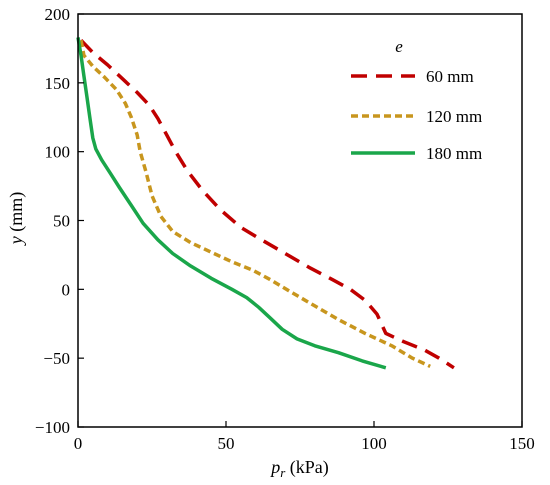  What do you see at coordinates (66, 289) in the screenshot?
I see `y-tick-label: 0` at bounding box center [66, 289].